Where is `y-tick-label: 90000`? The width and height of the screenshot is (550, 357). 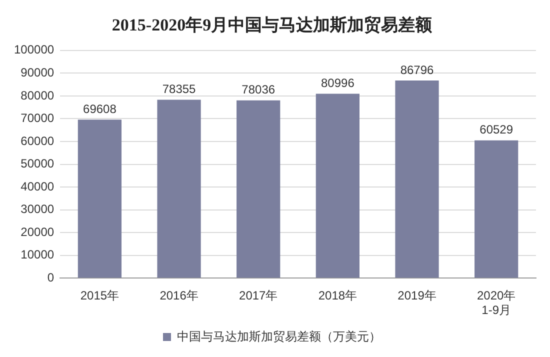
y-tick-label: 90000 is located at coordinates (37, 72).